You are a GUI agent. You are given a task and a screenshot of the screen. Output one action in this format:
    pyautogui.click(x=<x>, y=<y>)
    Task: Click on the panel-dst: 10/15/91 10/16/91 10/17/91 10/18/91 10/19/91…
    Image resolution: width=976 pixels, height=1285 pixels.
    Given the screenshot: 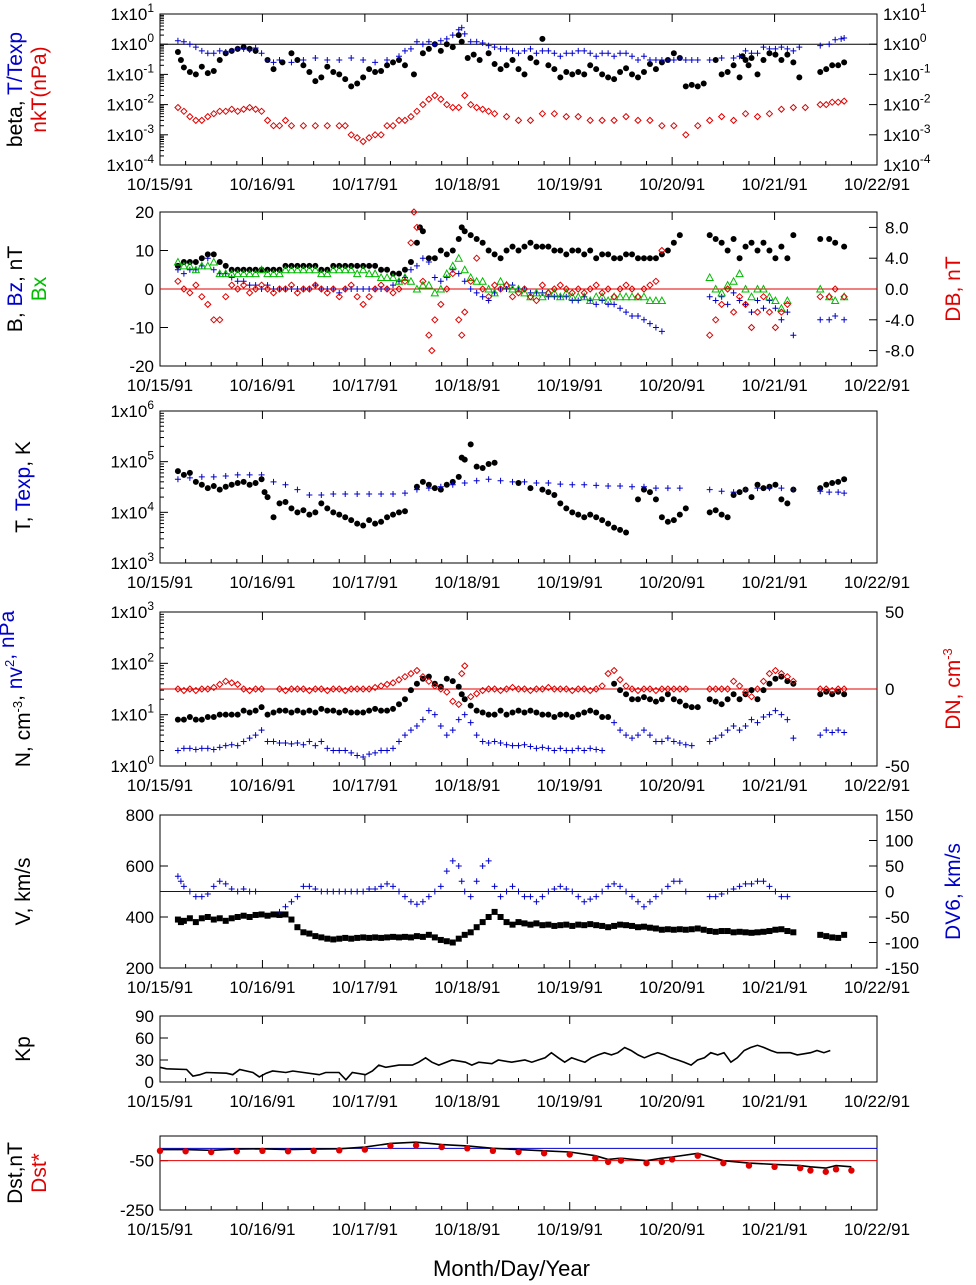 What is the action you would take?
    pyautogui.click(x=457, y=1187)
    